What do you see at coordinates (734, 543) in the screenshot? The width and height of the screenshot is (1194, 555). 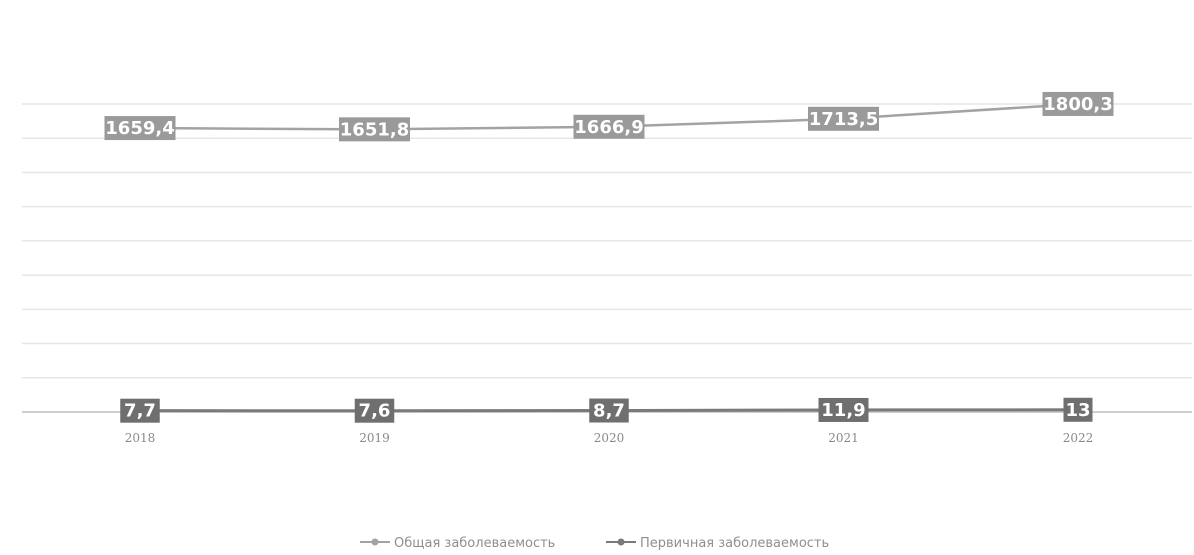 I see `legend-label: Первичная заболеваемость` at bounding box center [734, 543].